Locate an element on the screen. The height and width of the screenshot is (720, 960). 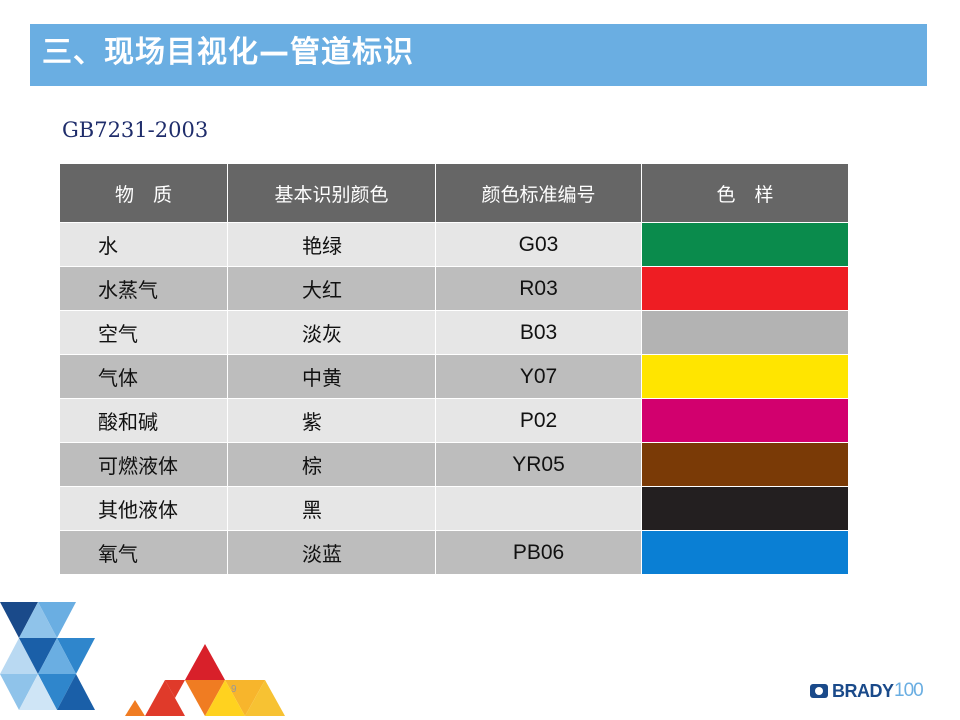
slide-title: 三、现场目视化—管道标识 is located at coordinates (228, 52).